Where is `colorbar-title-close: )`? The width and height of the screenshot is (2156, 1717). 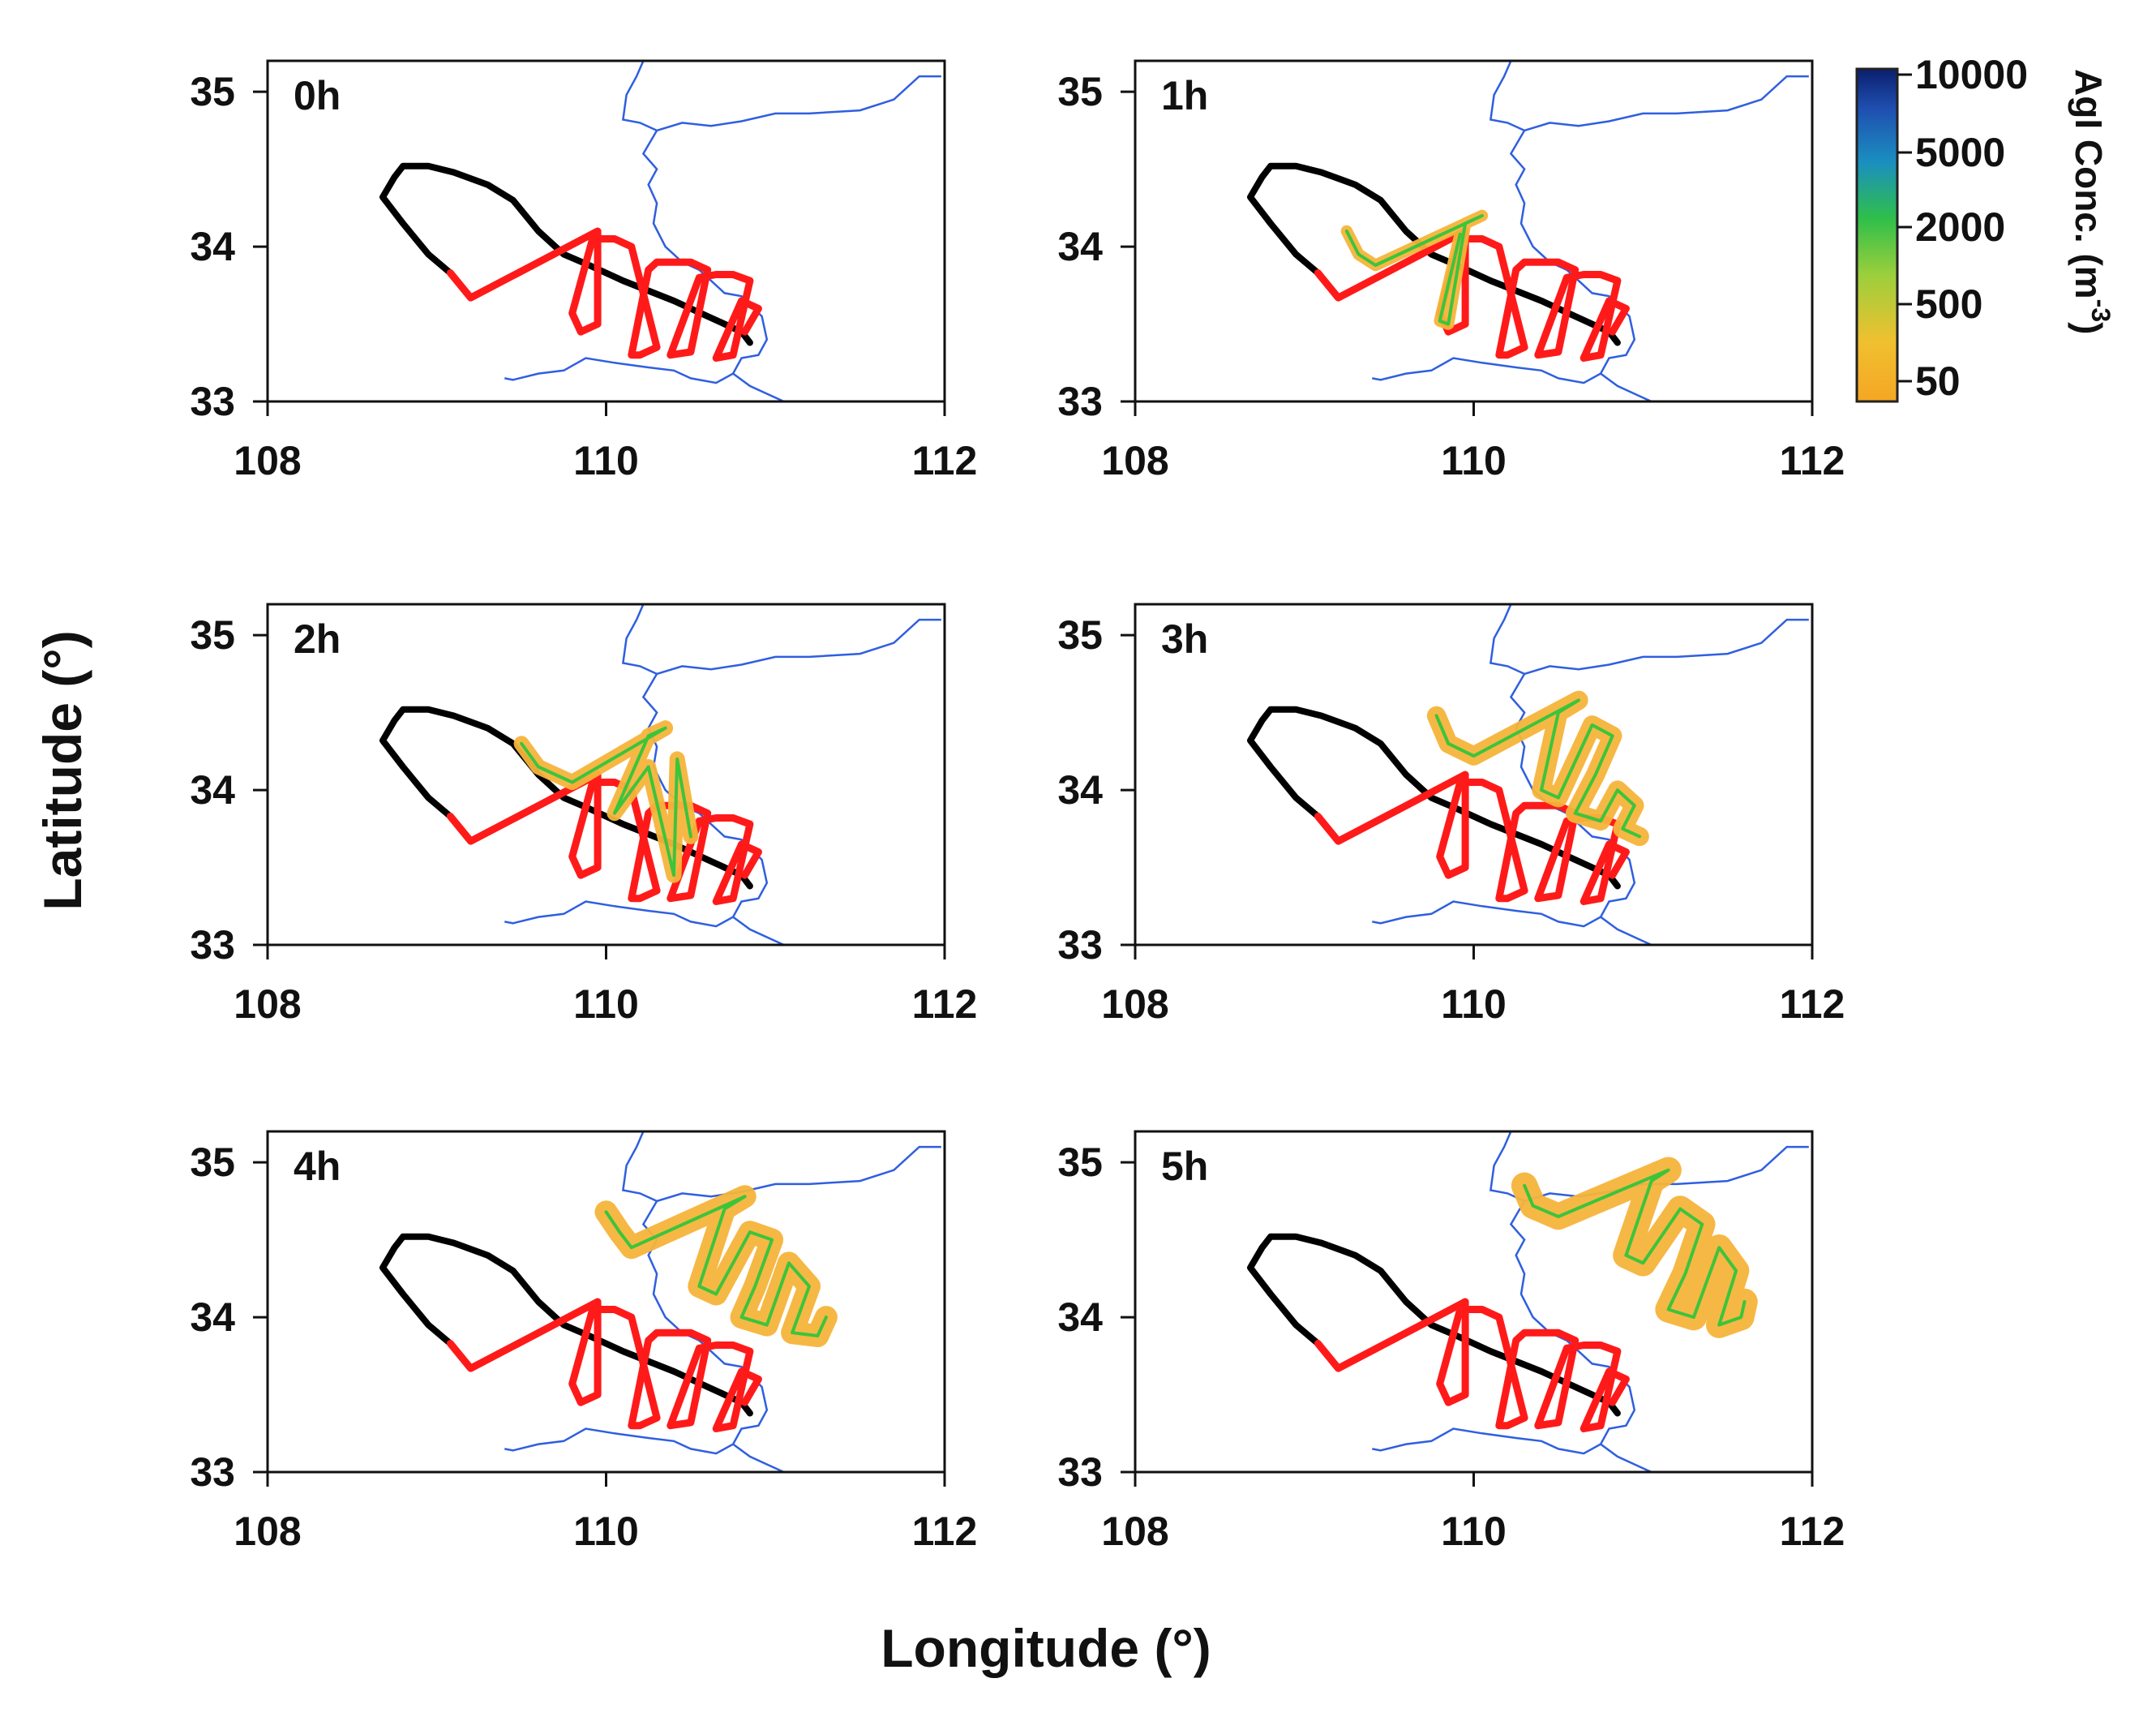 colorbar-title-close: ) is located at coordinates (2089, 328).